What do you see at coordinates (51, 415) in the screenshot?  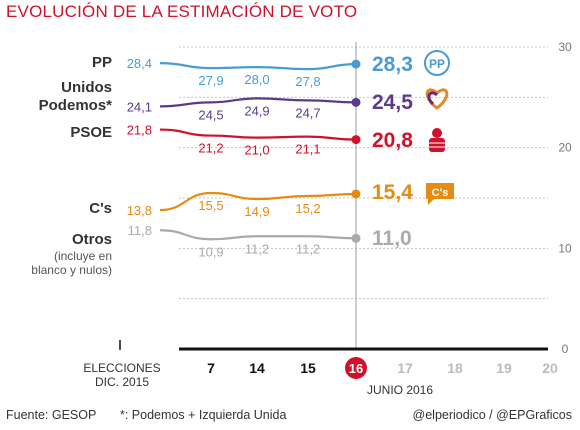 I see `source-note: Fuente: GESOP` at bounding box center [51, 415].